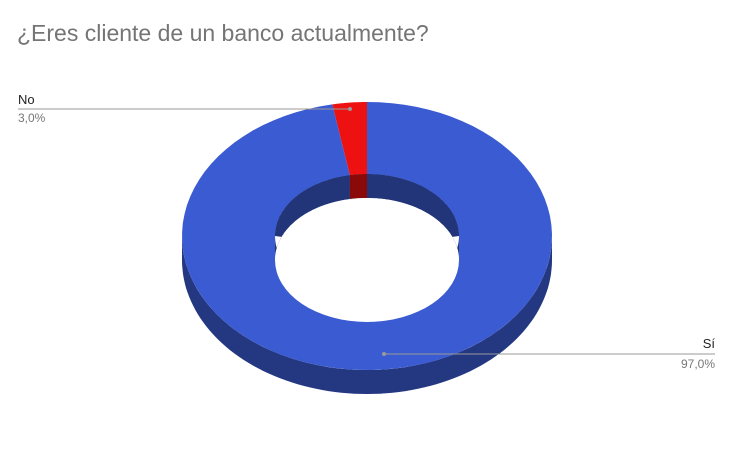 The width and height of the screenshot is (735, 455). Describe the element at coordinates (349, 139) in the screenshot. I see `slice-no` at that location.